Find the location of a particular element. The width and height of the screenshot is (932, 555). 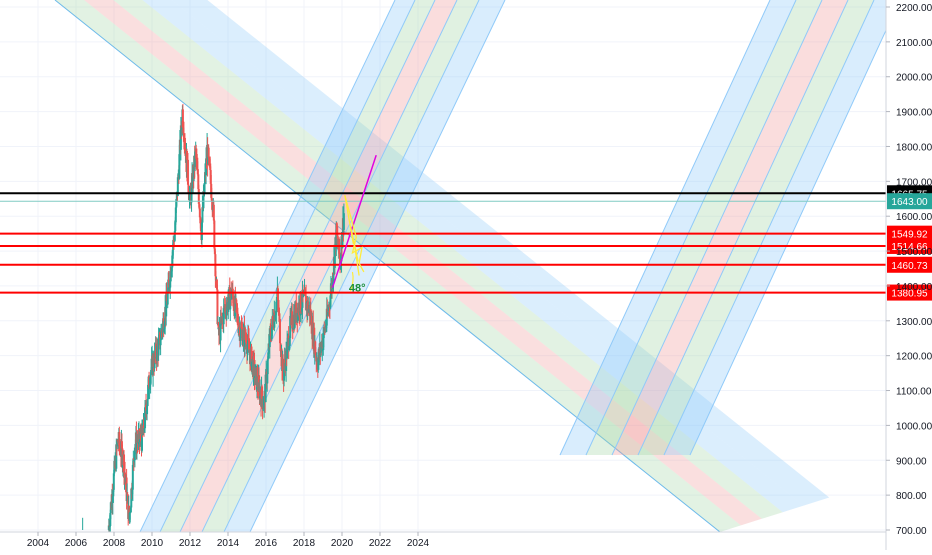

trend-line is located at coordinates (354, 221).